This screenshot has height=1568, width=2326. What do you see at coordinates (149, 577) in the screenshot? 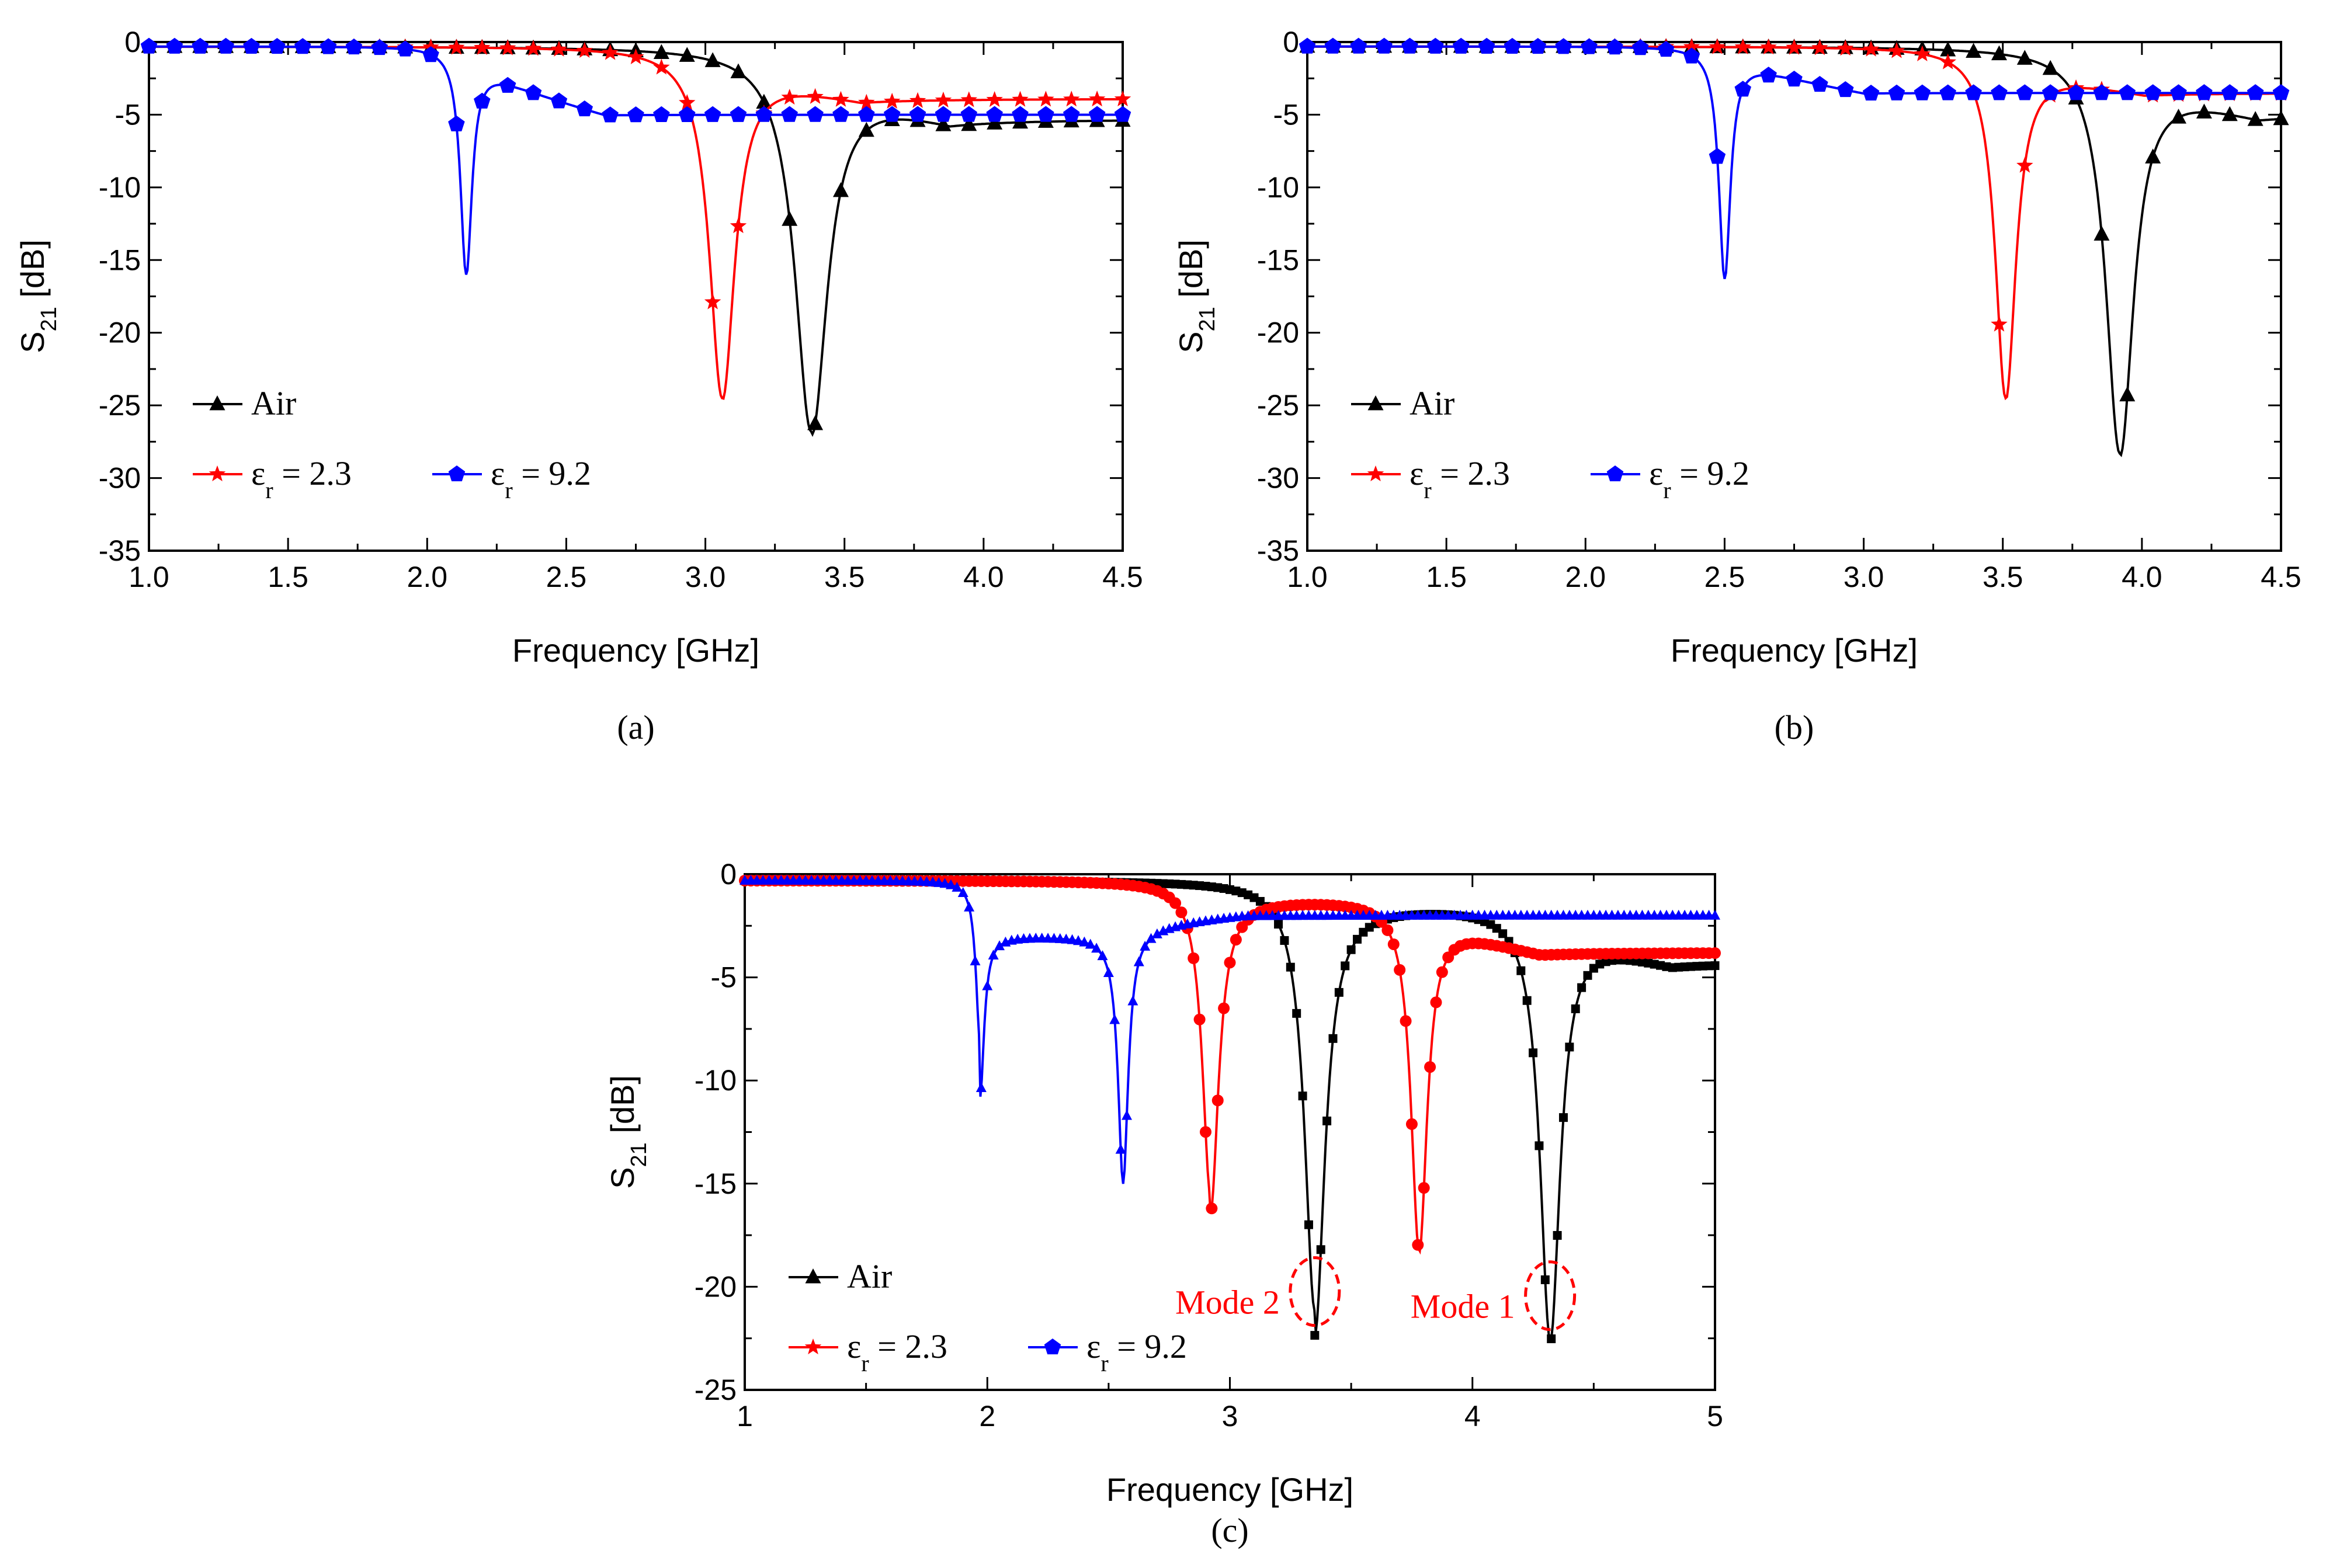
I see `x-tick-label: 1.0` at bounding box center [149, 577].